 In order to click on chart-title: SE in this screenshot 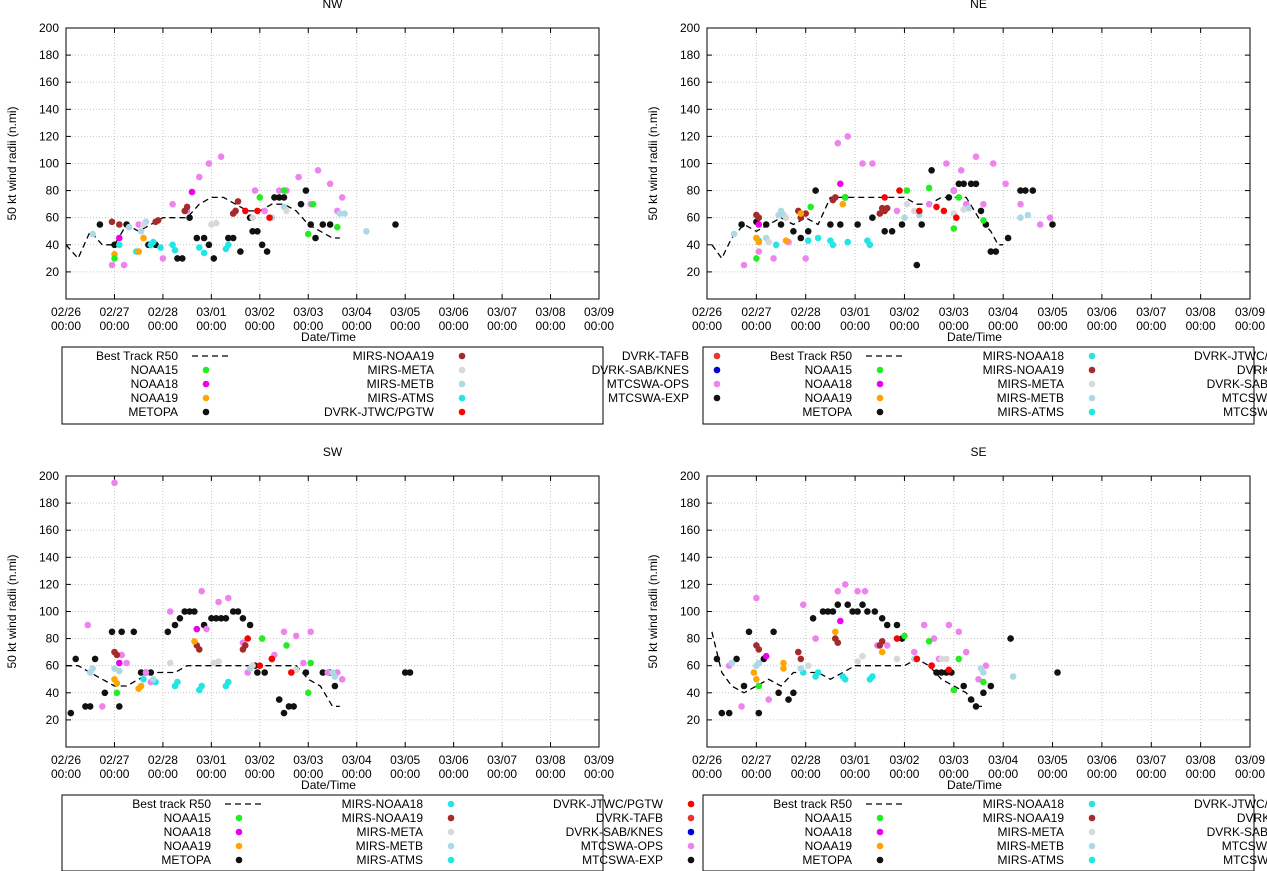, I will do `click(978, 452)`.